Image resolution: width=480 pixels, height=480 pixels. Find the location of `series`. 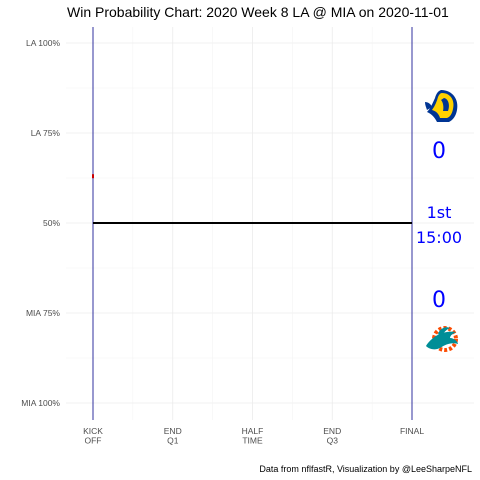

series is located at coordinates (252, 199).